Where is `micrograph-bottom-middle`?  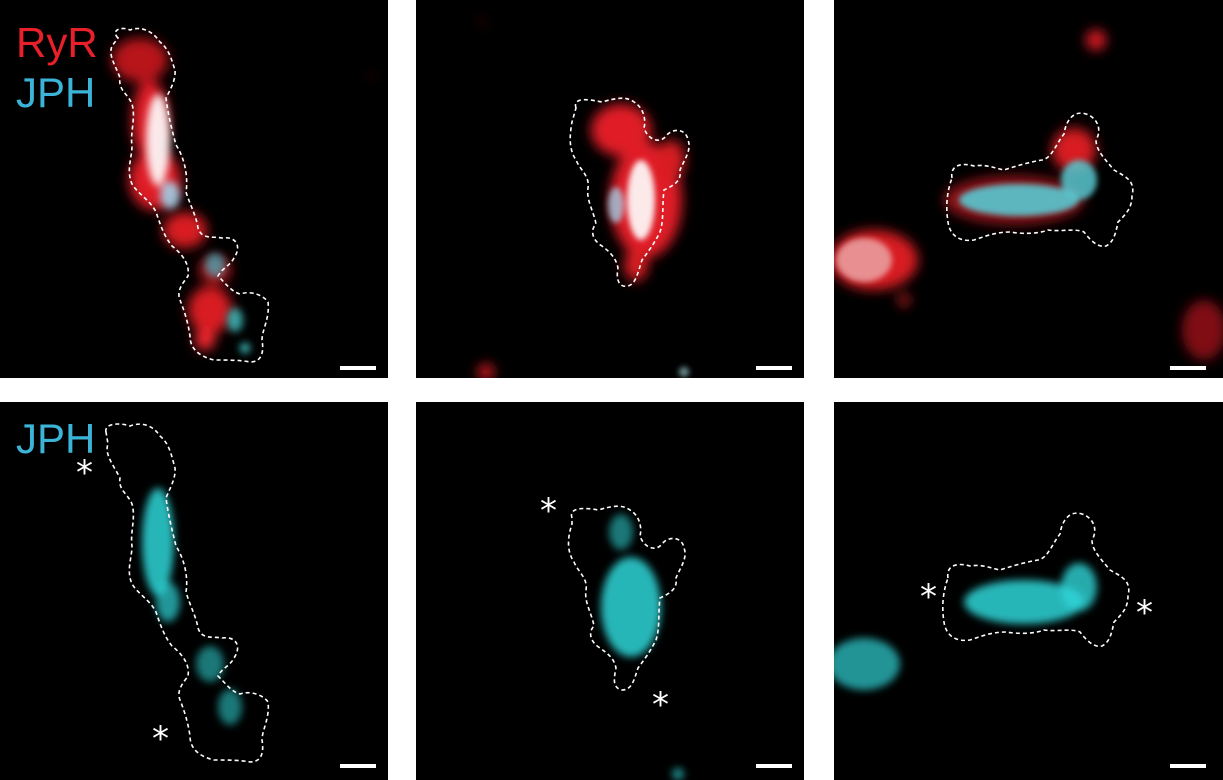 micrograph-bottom-middle is located at coordinates (626, 642).